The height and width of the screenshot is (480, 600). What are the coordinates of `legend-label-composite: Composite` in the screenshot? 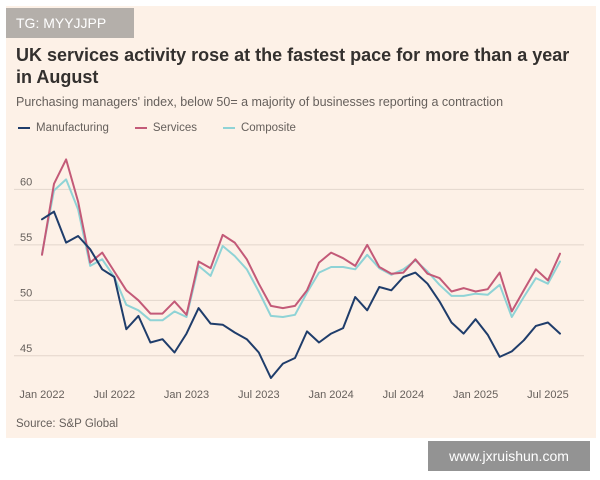 It's located at (268, 128).